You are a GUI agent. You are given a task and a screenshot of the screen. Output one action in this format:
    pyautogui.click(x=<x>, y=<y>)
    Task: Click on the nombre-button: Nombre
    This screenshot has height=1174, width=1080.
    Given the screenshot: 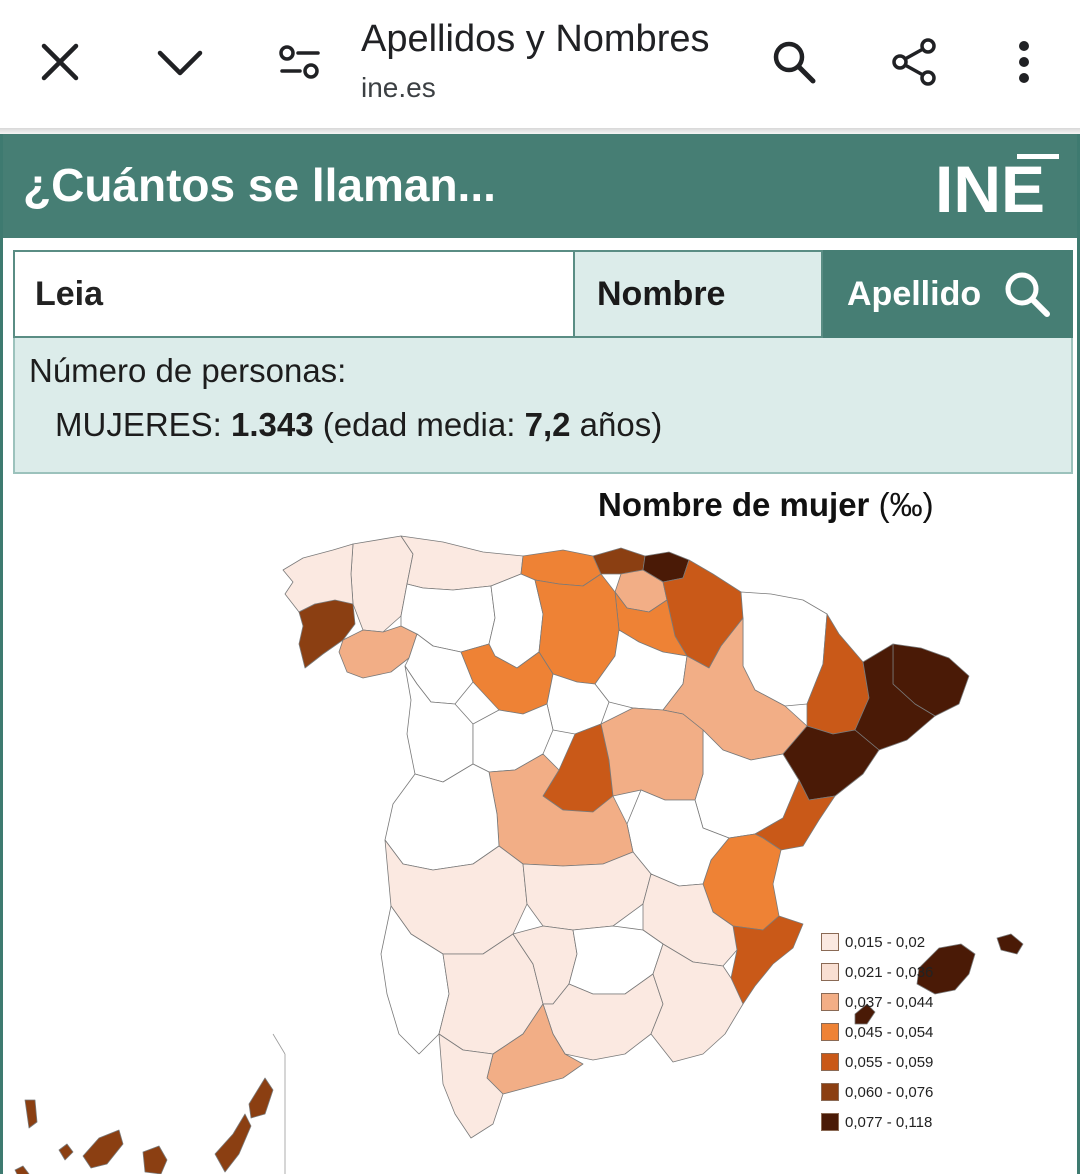 What is the action you would take?
    pyautogui.click(x=699, y=294)
    